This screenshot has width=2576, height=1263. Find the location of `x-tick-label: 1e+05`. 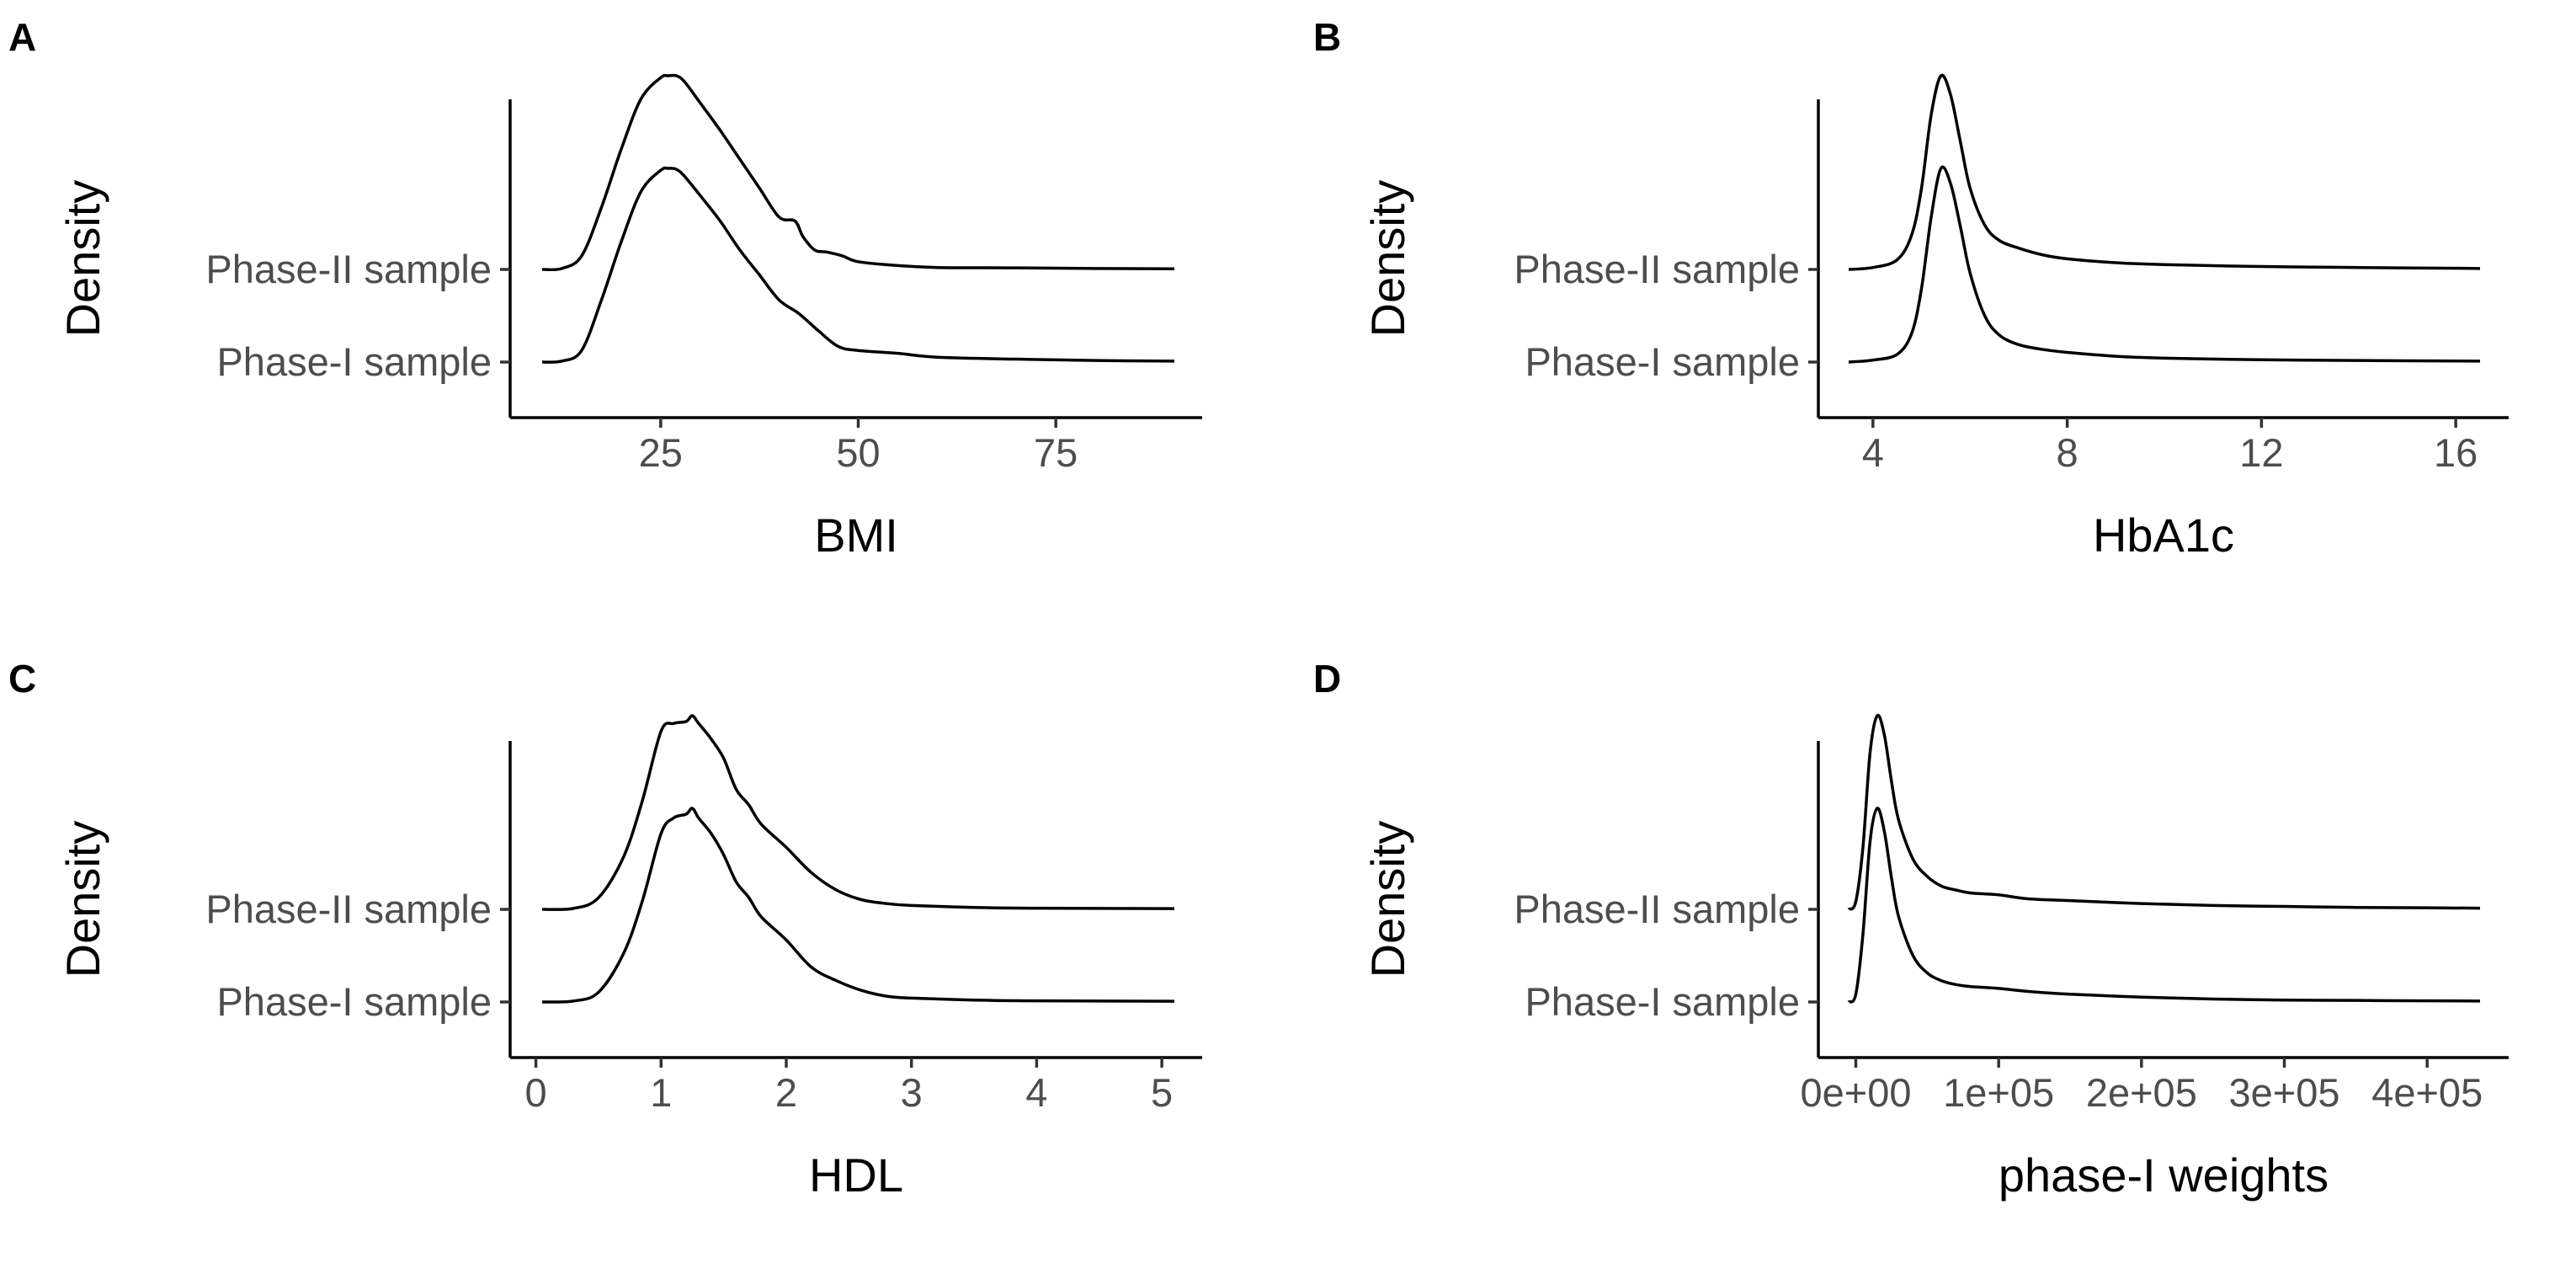

x-tick-label: 1e+05 is located at coordinates (1999, 1092).